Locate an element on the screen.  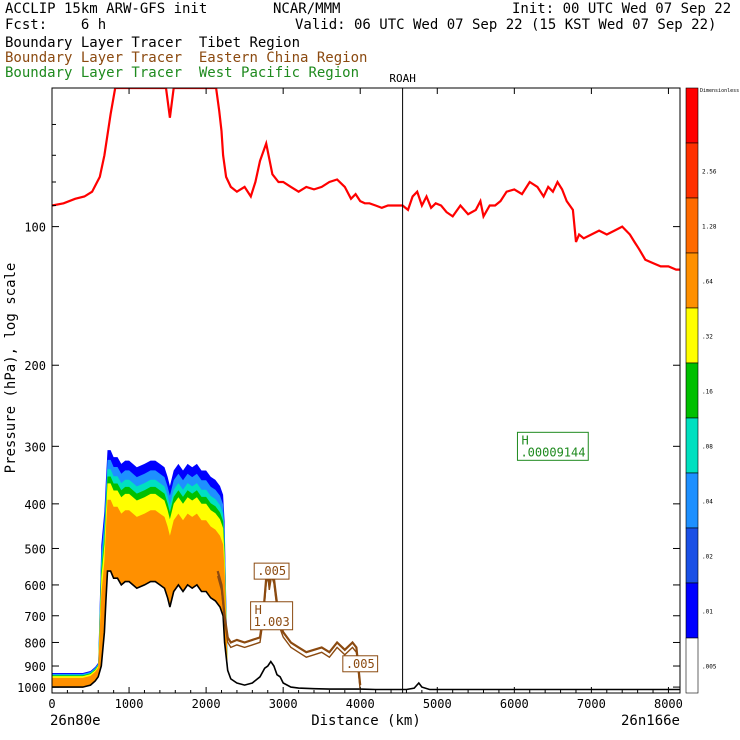
x-tick-label: 1000 is located at coordinates (129, 704).